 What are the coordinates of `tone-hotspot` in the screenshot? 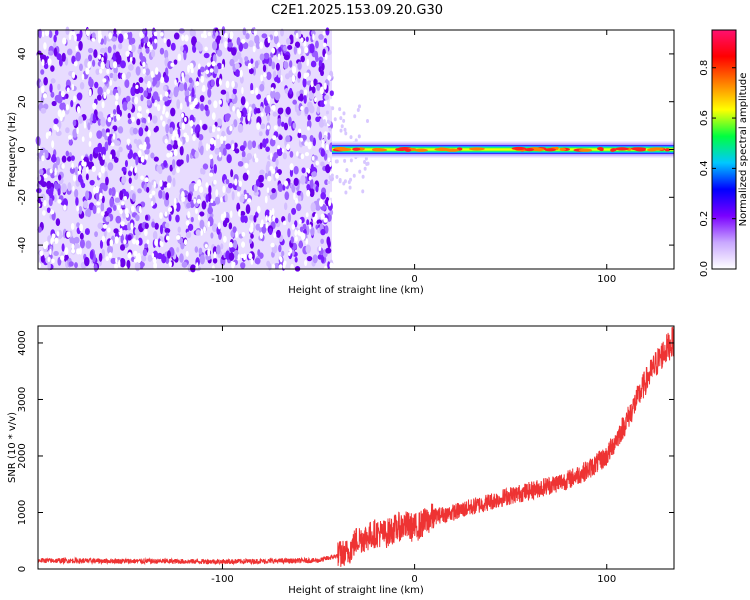 It's located at (529, 150).